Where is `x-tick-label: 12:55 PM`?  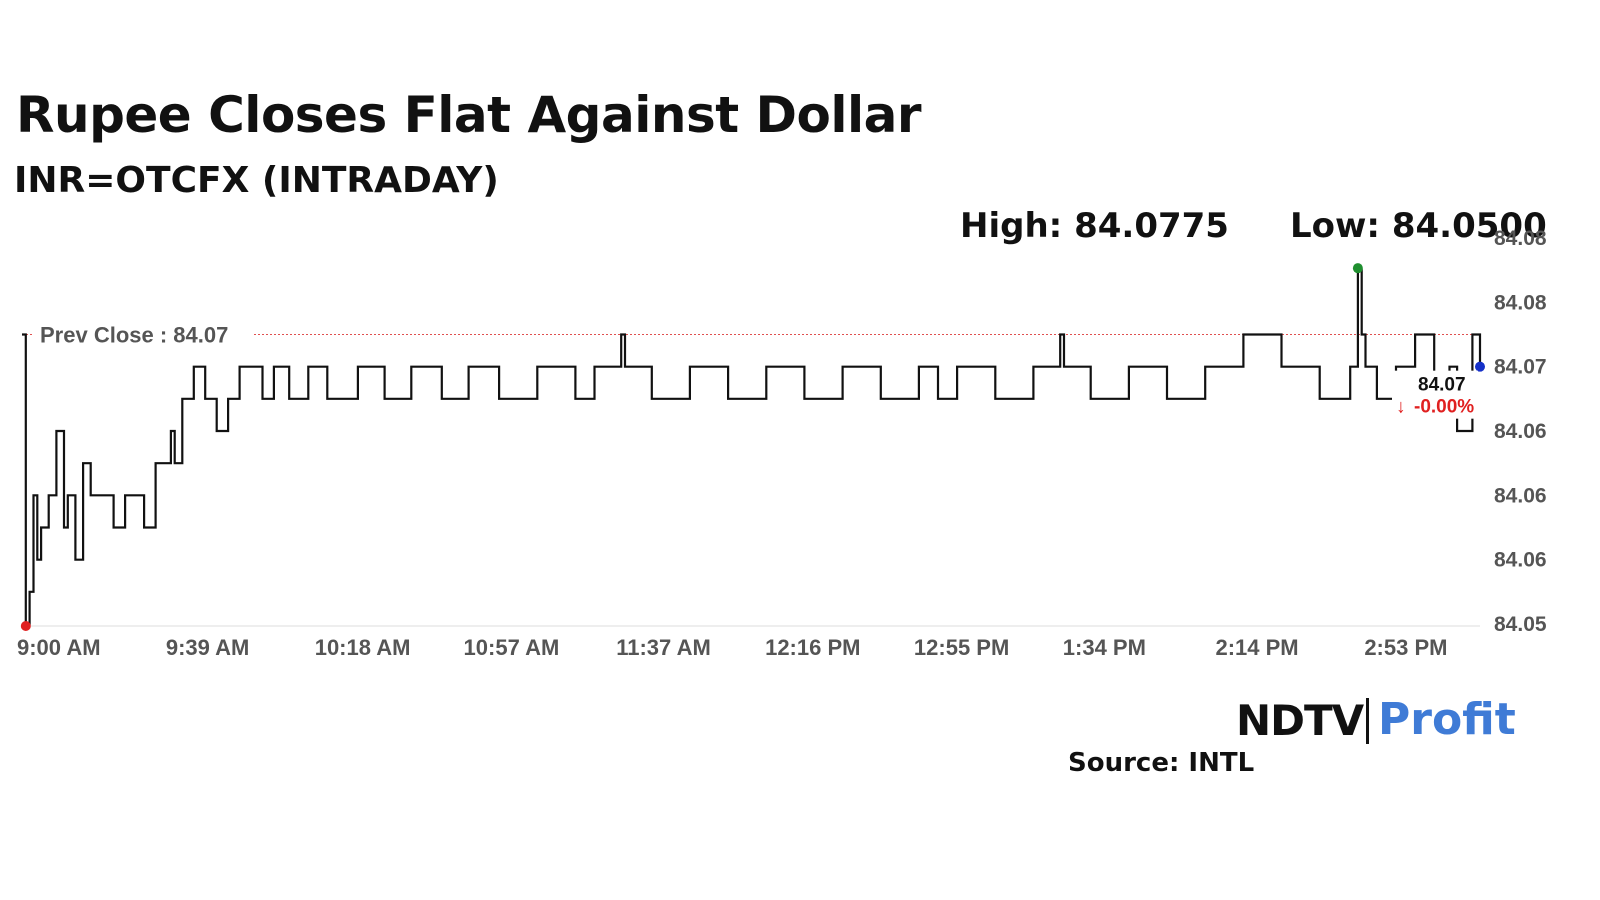 x-tick-label: 12:55 PM is located at coordinates (961, 647).